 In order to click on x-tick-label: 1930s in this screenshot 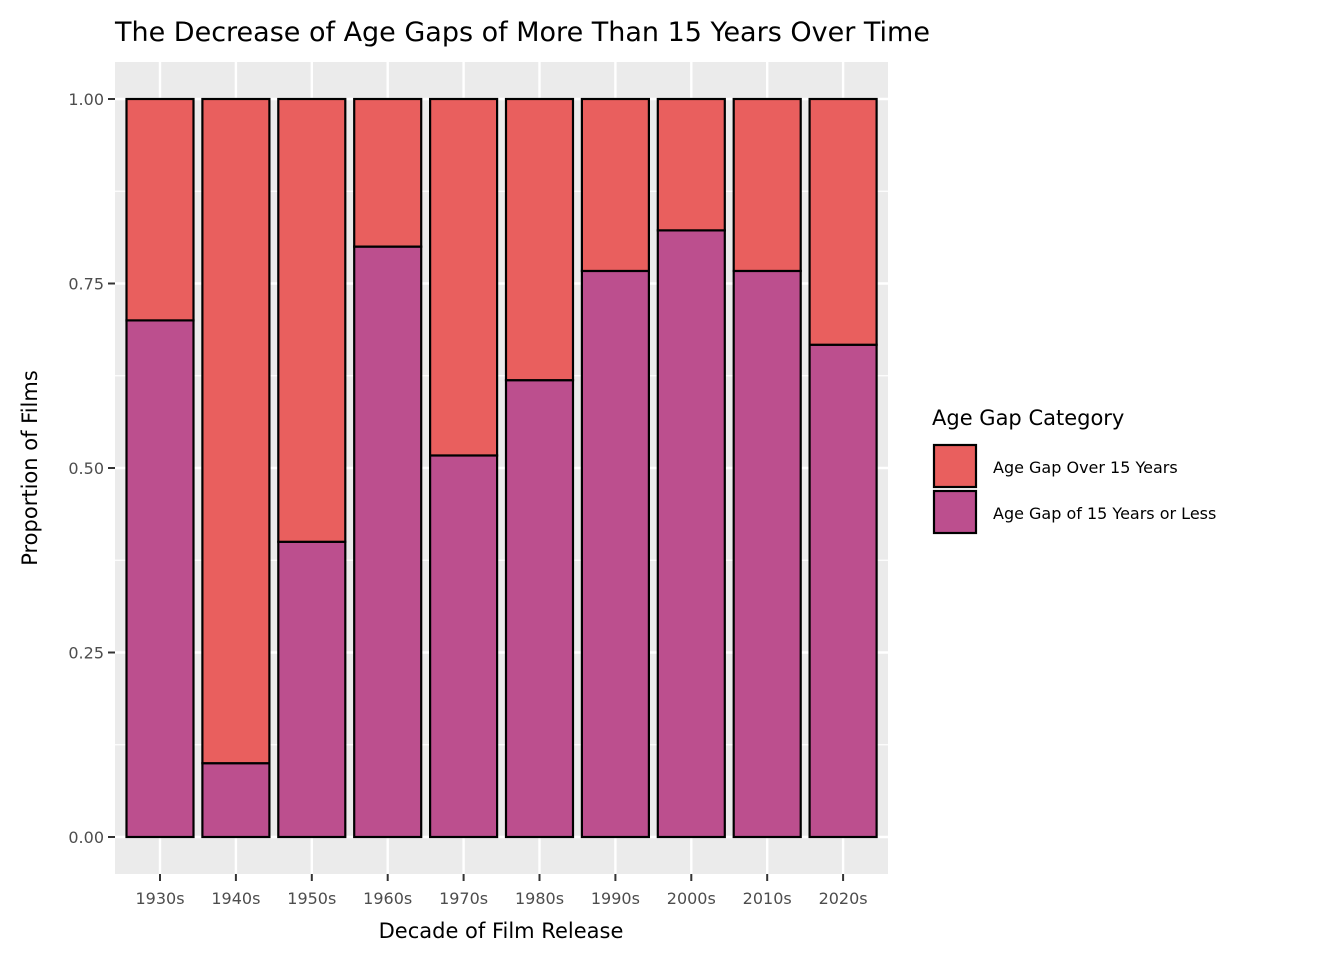, I will do `click(159, 898)`.